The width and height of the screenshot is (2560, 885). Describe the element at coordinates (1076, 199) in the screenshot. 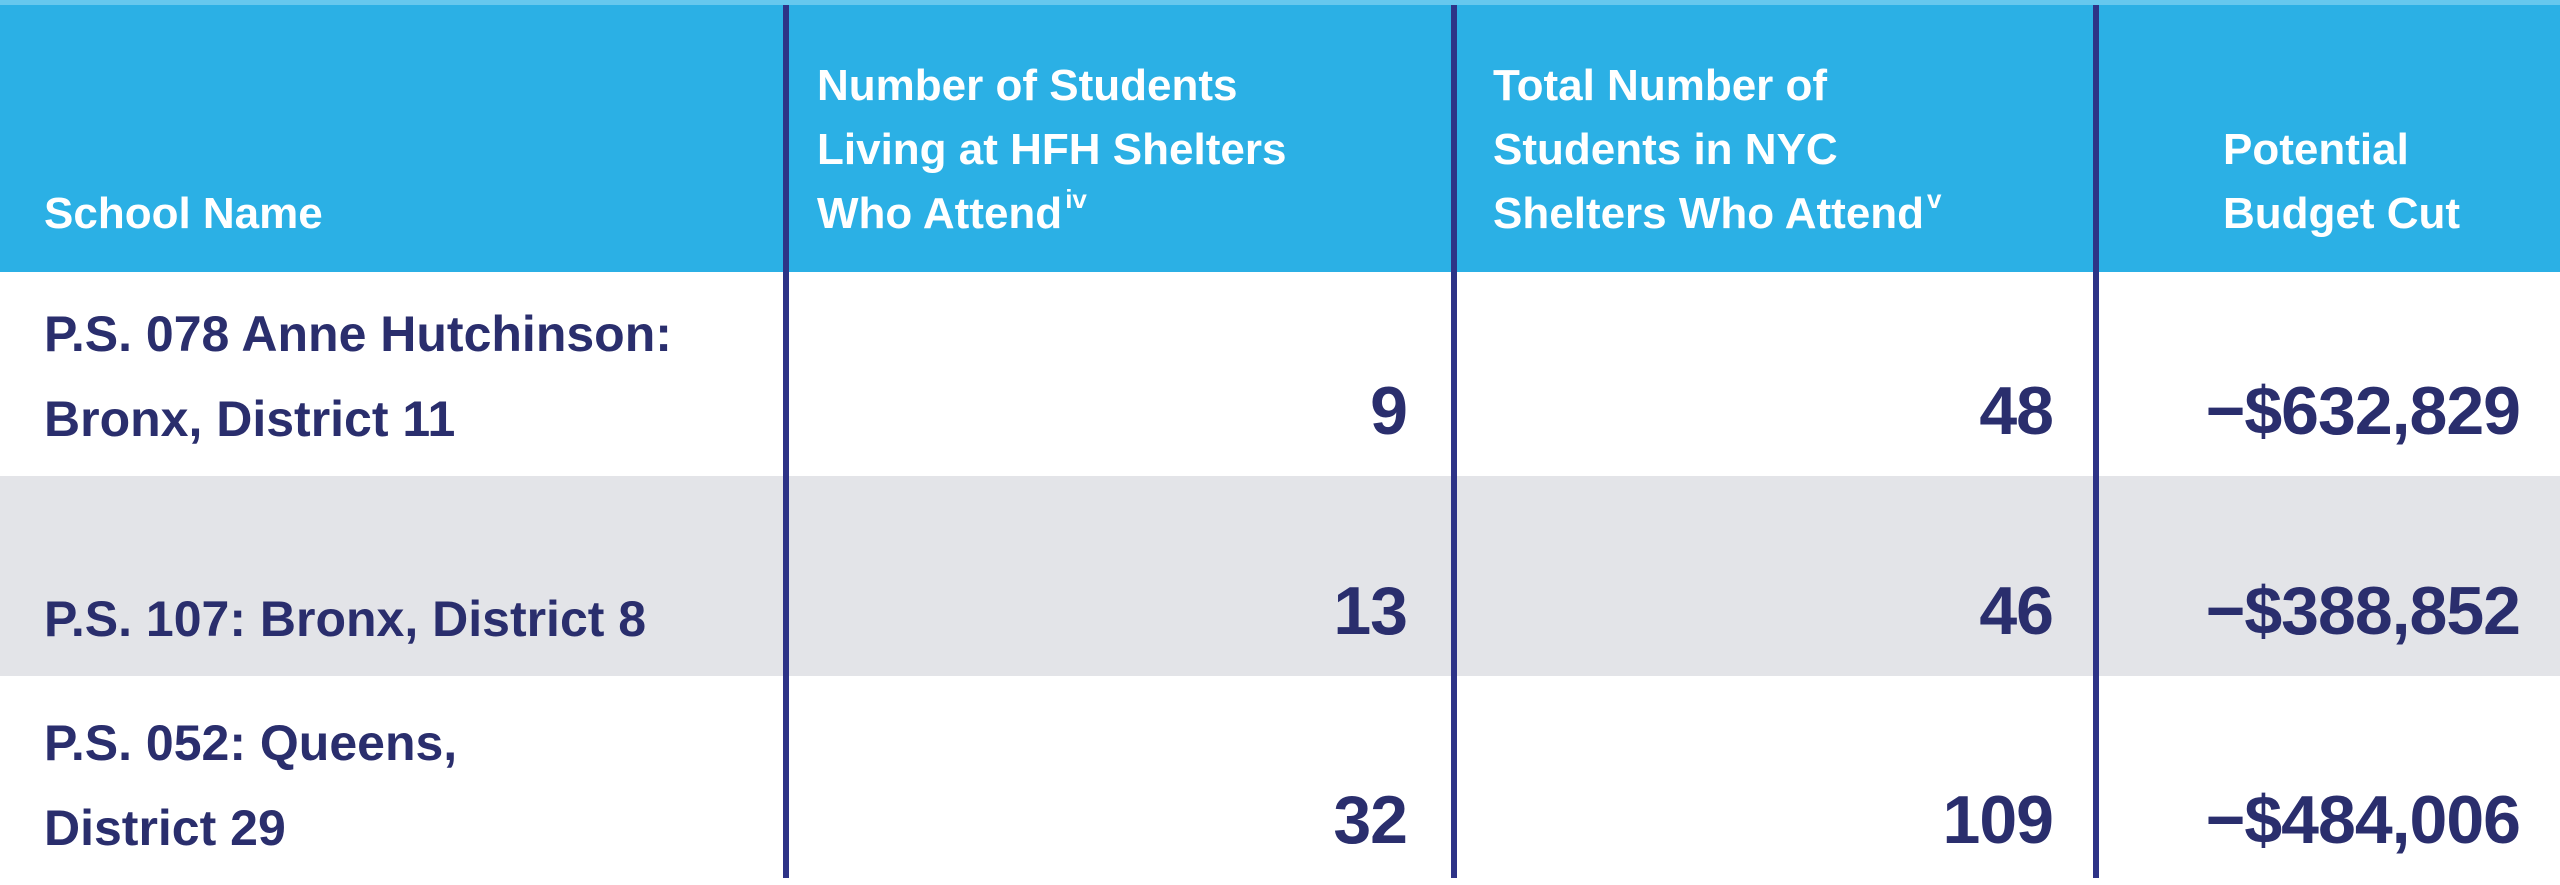

I see `footnote-marker-iv: iv` at that location.